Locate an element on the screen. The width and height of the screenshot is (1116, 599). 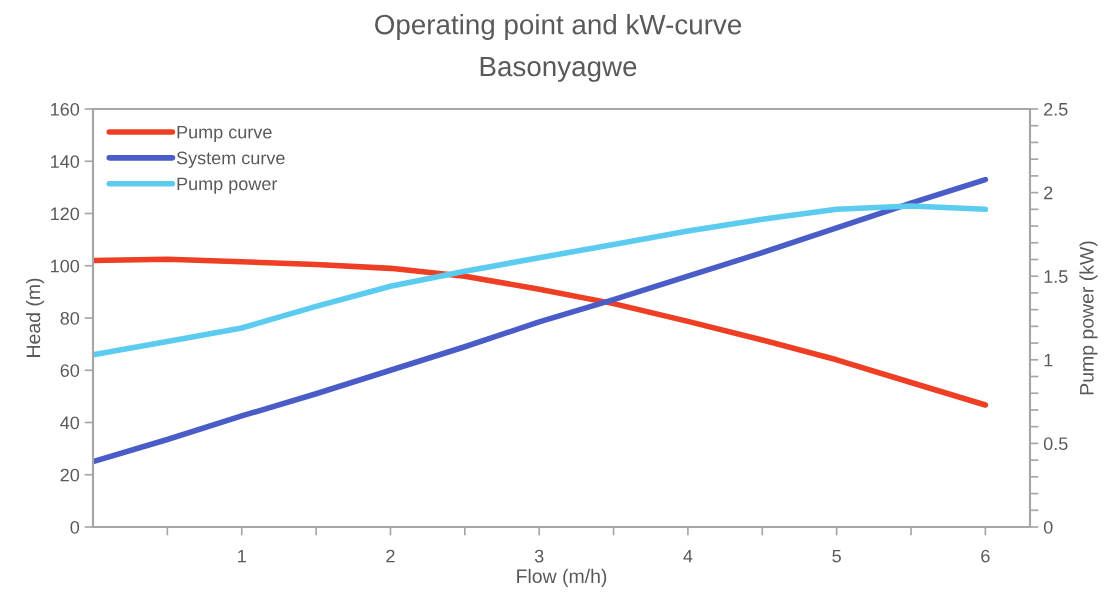
y-tick-label: 120 is located at coordinates (65, 214).